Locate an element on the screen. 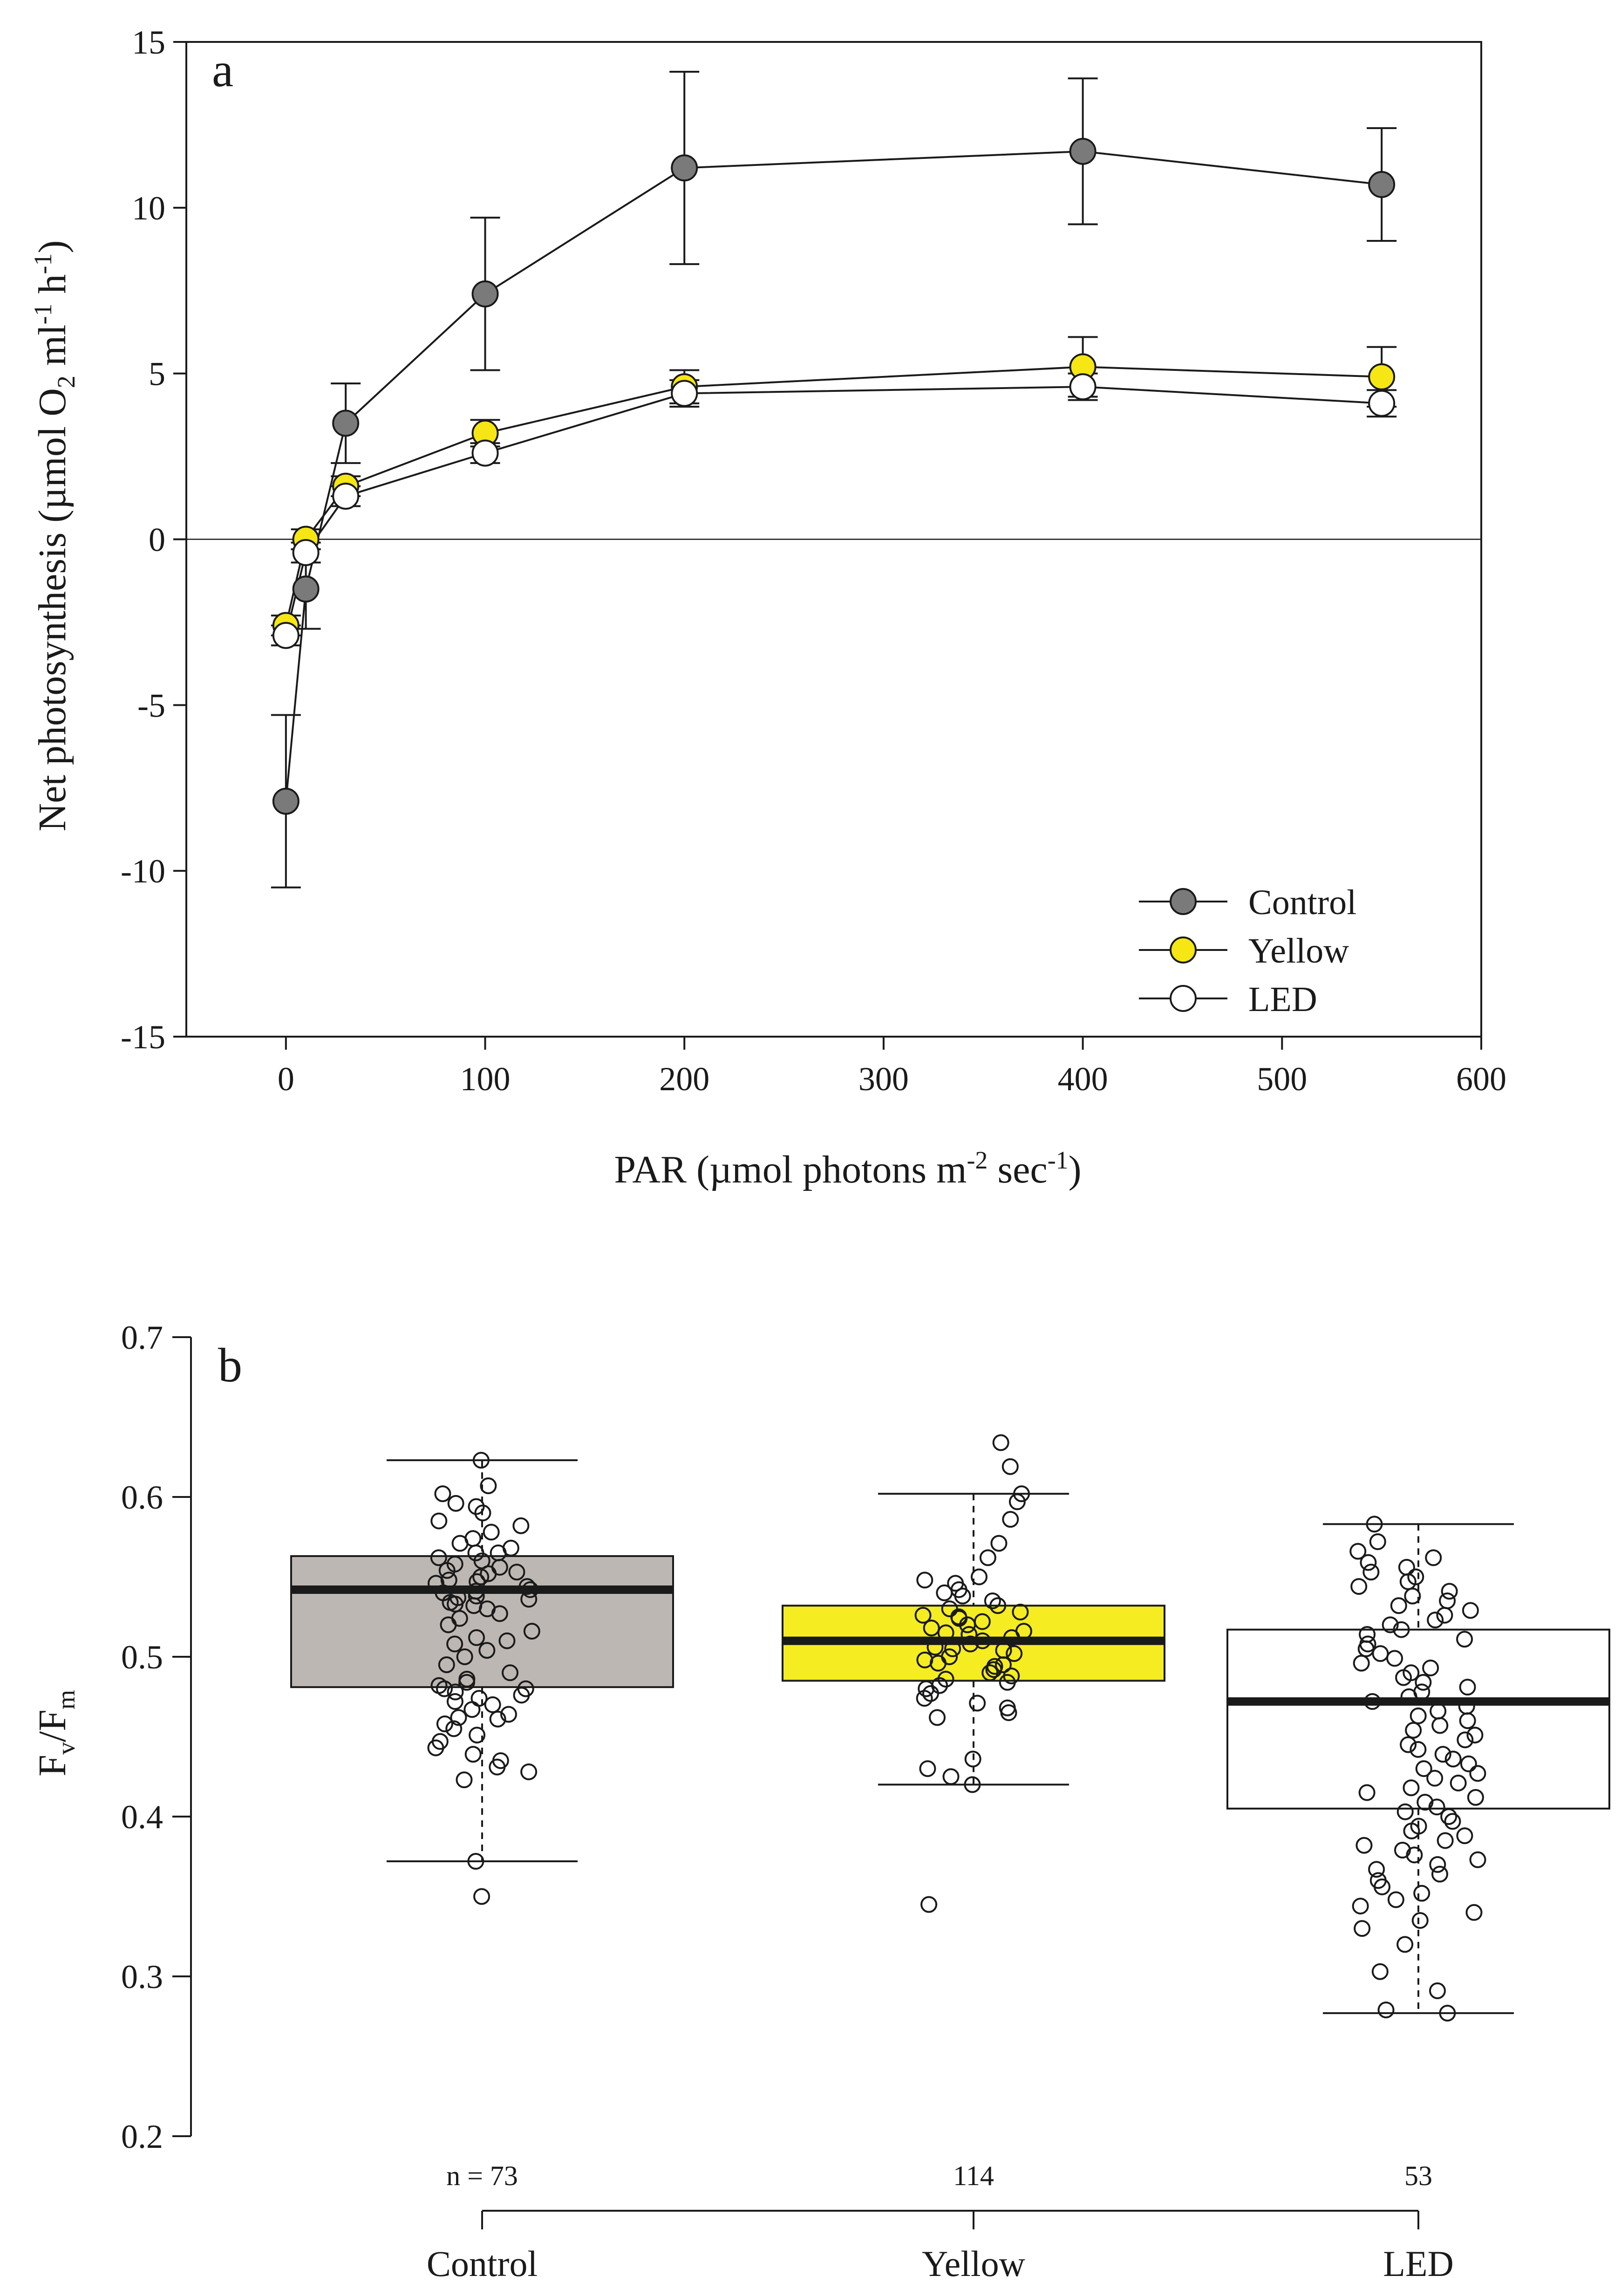  y-tick-label: 0.4 is located at coordinates (142, 1817).